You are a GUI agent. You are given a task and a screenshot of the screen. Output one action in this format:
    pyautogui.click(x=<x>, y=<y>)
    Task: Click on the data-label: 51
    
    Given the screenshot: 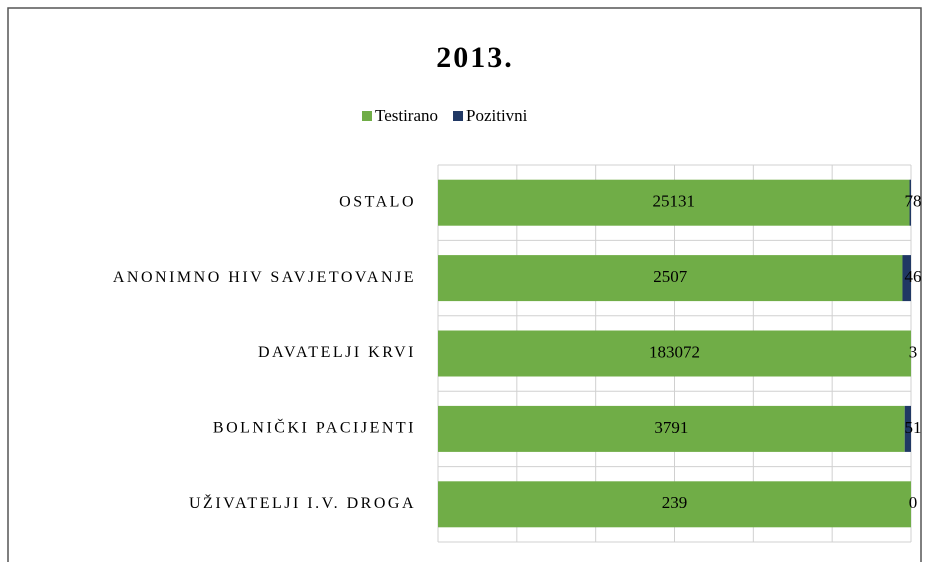 What is the action you would take?
    pyautogui.click(x=913, y=427)
    